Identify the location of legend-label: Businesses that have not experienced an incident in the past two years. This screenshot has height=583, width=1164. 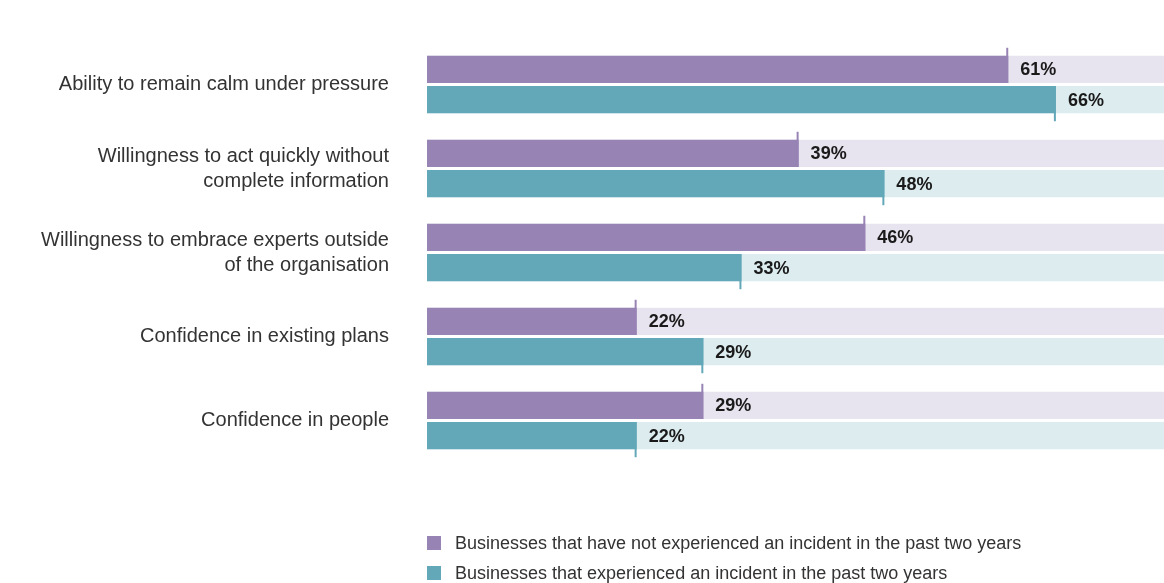
(738, 543).